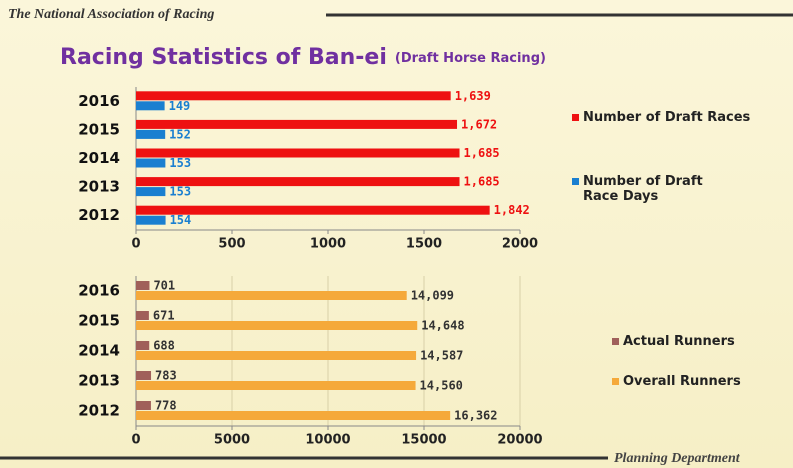 Image resolution: width=793 pixels, height=468 pixels. Describe the element at coordinates (327, 440) in the screenshot. I see `x-tick-label: 10000` at that location.